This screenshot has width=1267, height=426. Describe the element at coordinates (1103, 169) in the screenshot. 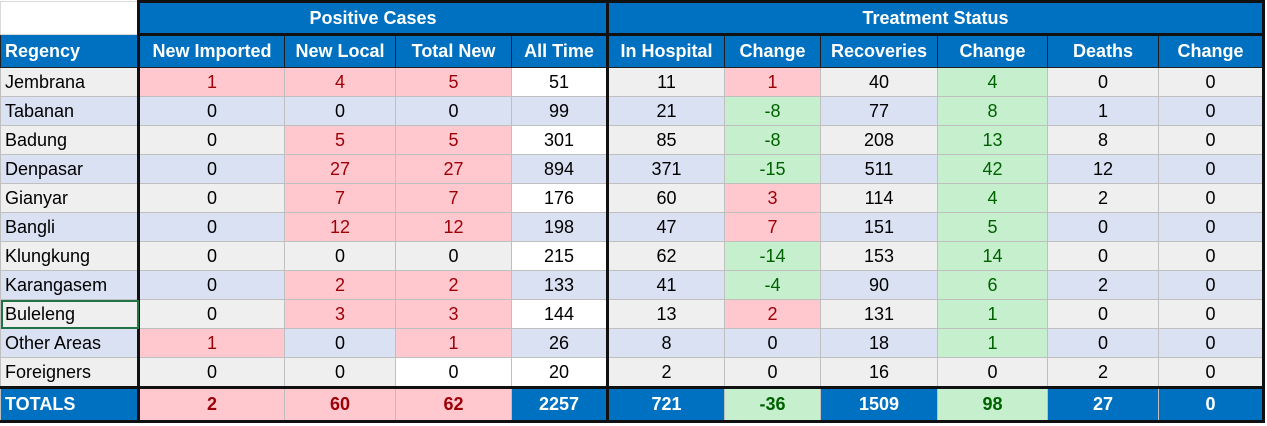

I see `value-cell: 12` at that location.